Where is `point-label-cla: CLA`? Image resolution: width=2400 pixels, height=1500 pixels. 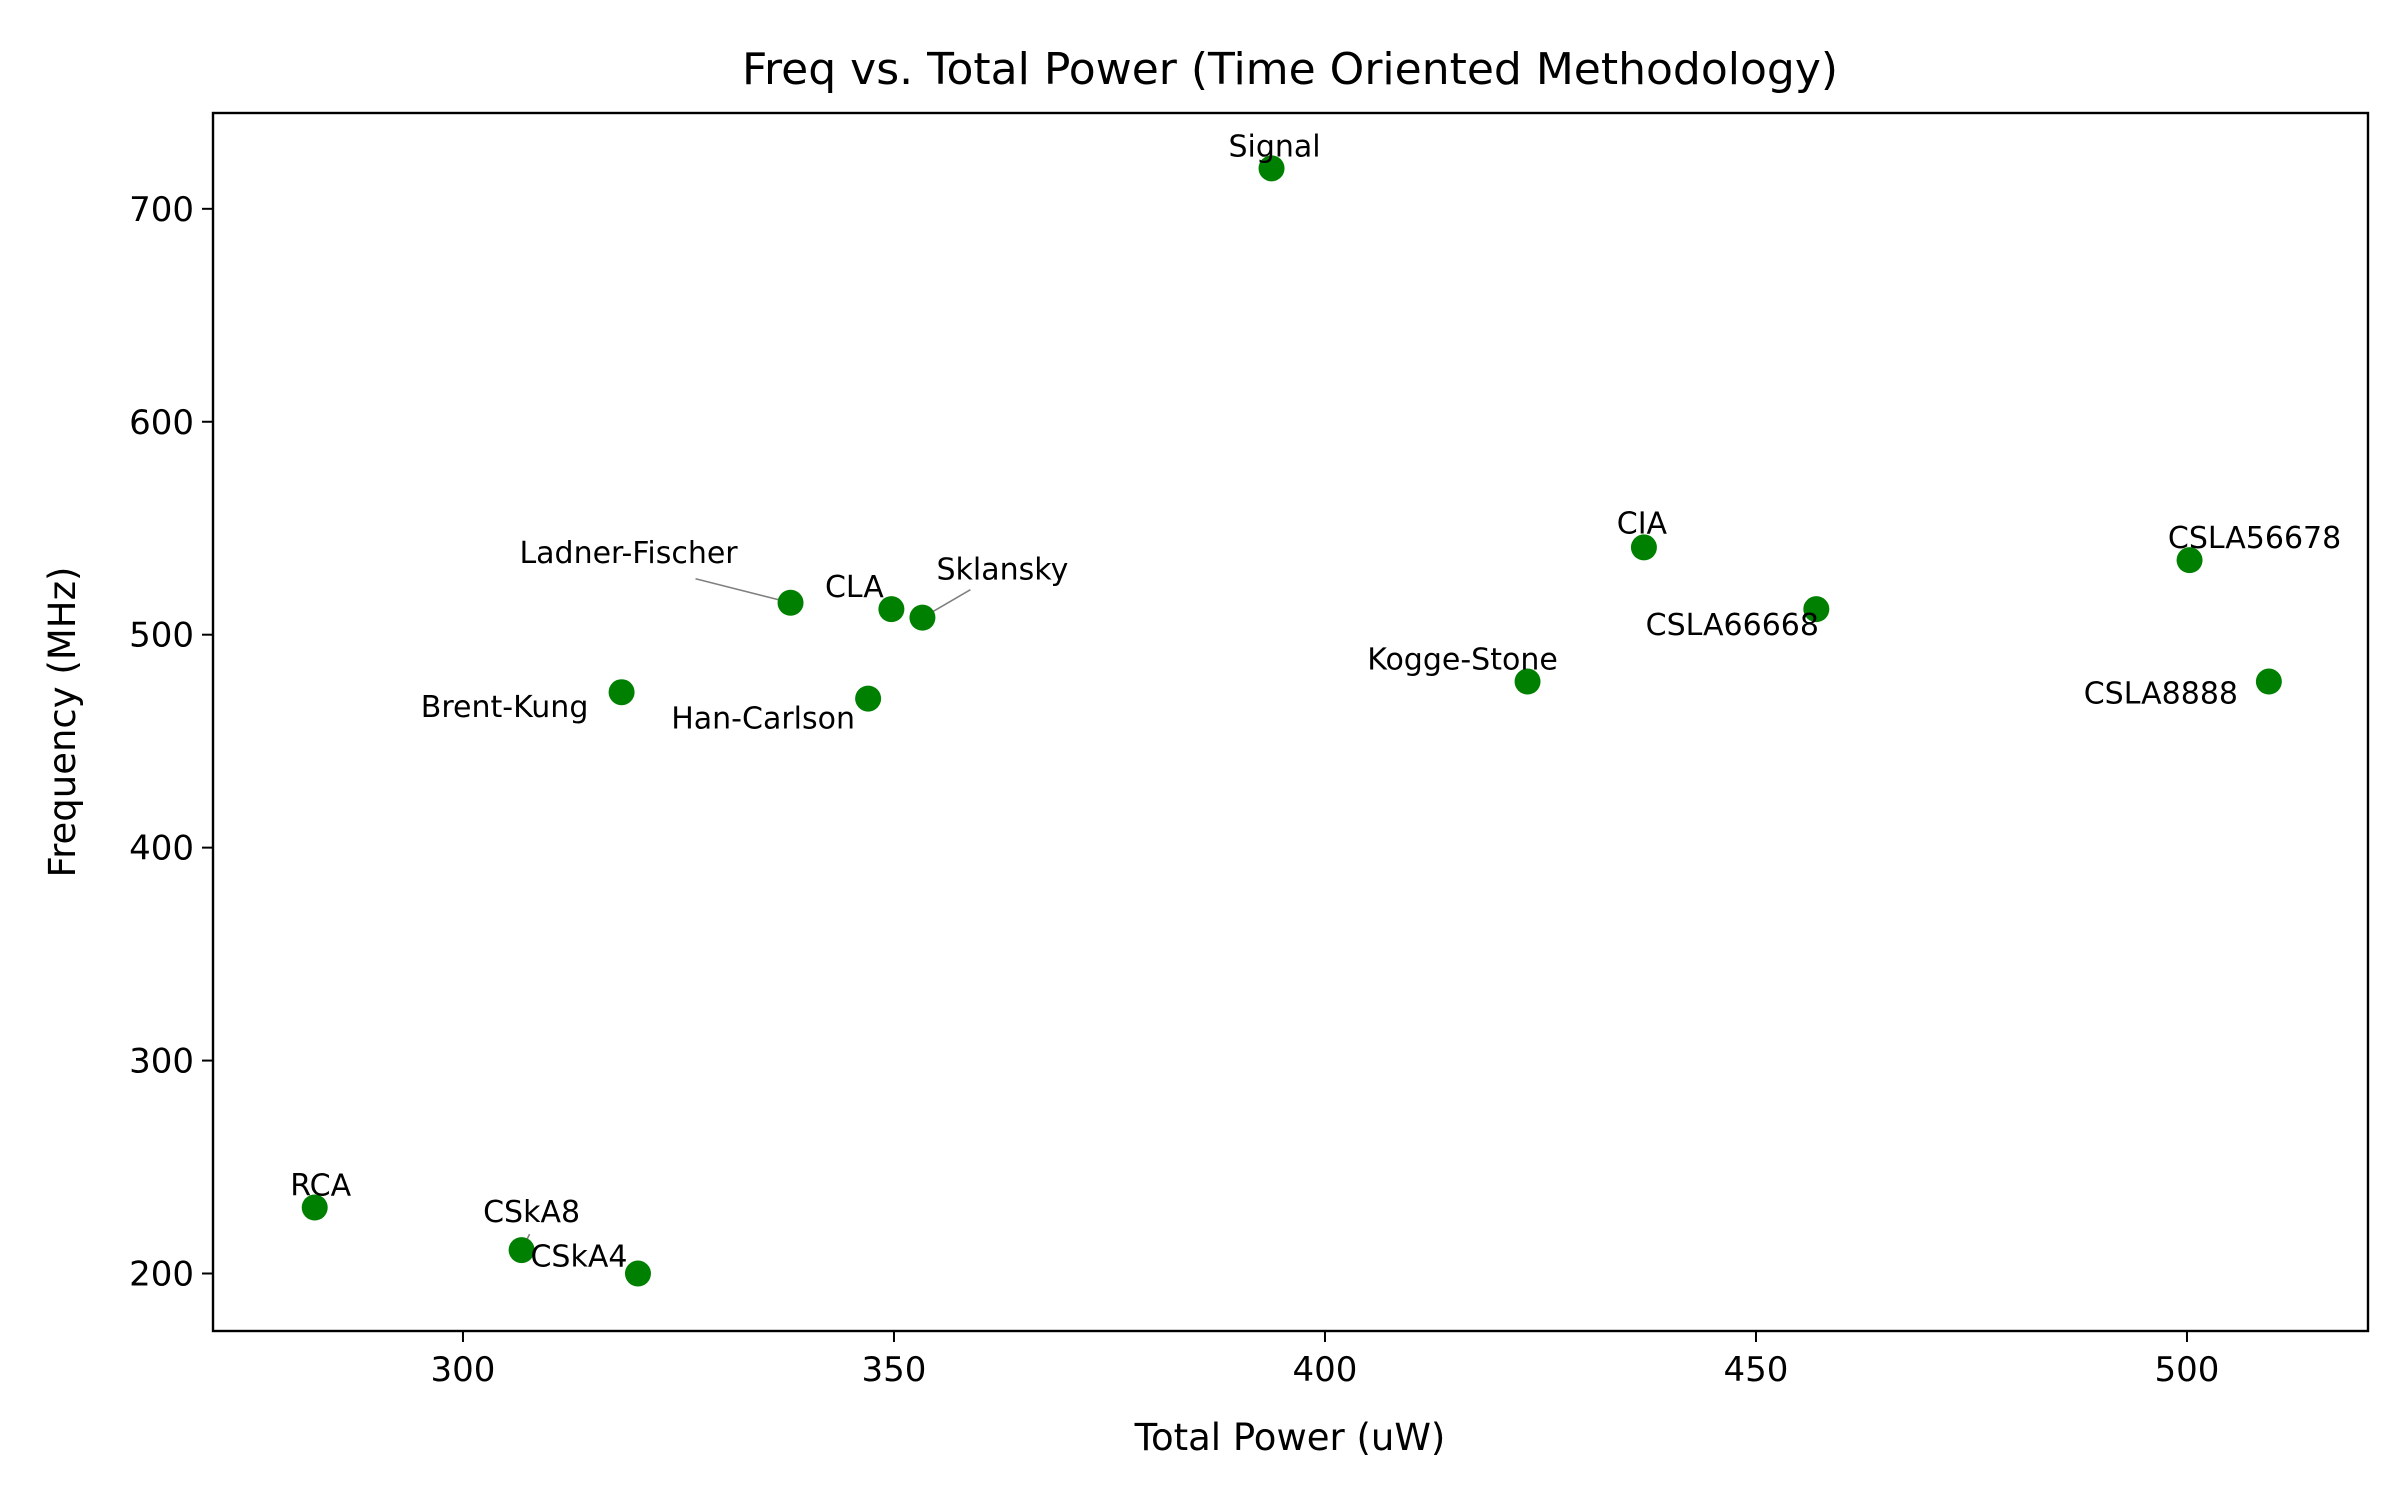
point-label-cla: CLA is located at coordinates (854, 587).